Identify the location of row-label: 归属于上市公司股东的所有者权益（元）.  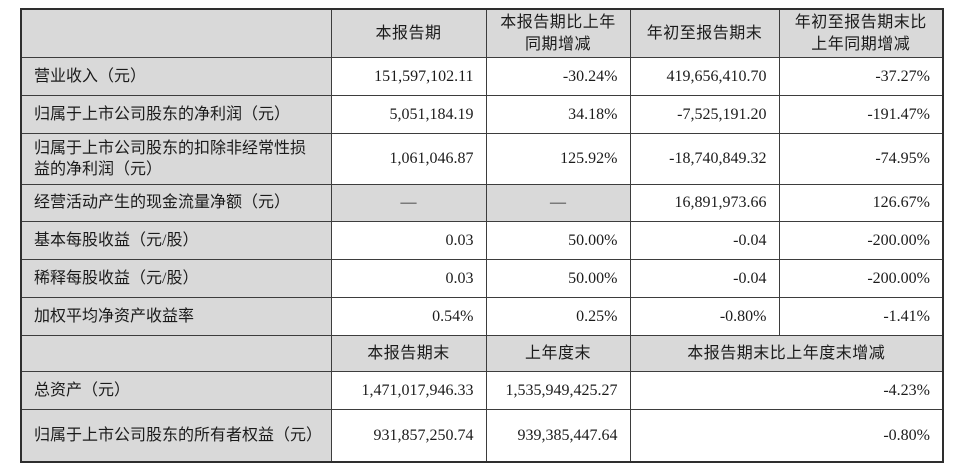
(176, 436).